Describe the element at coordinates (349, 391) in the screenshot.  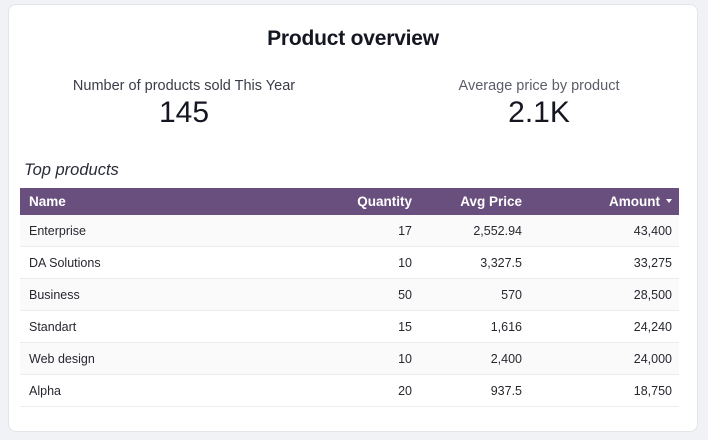
I see `table-row: Alpha 20 937.5 18,750` at that location.